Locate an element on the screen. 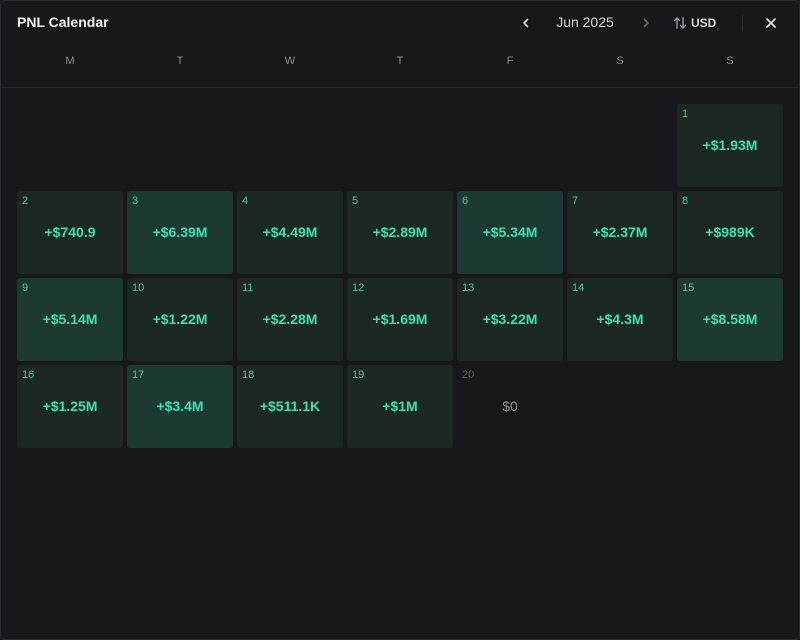 This screenshot has width=800, height=640. day-pnl-value: +$1.22M is located at coordinates (180, 319).